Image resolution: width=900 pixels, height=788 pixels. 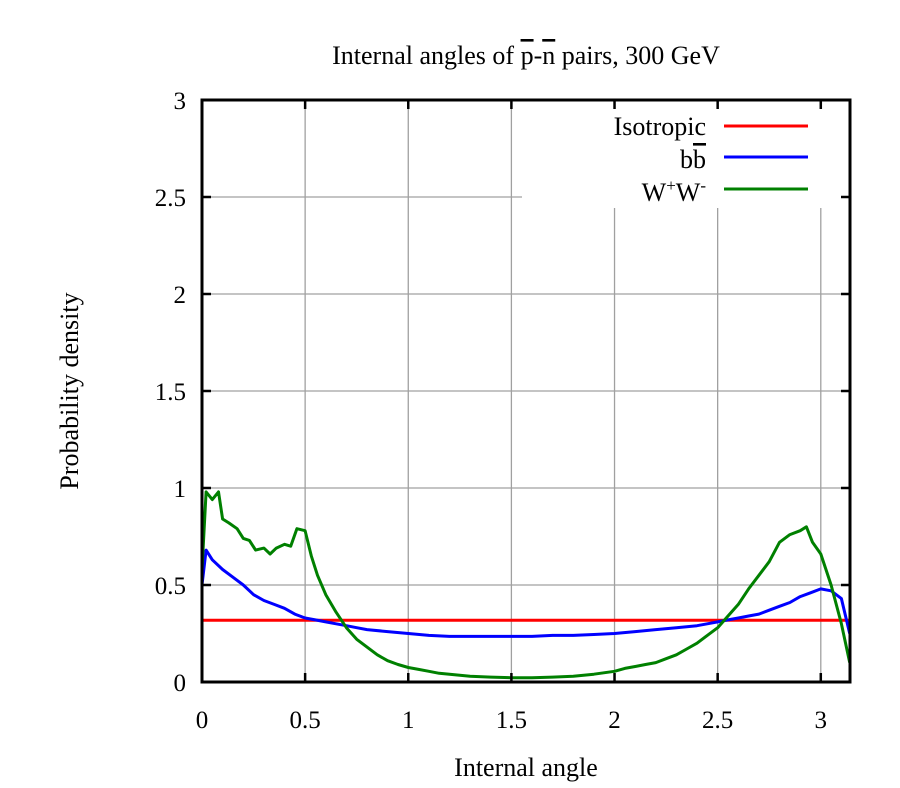 I want to click on x-tick-label: 1.5, so click(x=511, y=720).